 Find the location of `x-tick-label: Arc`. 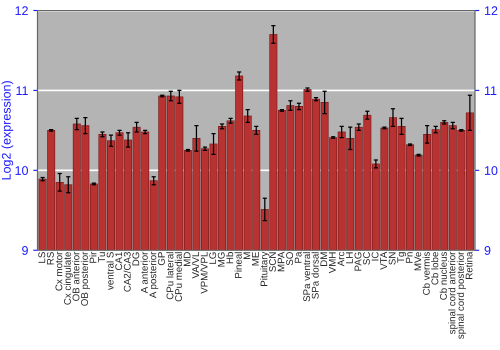

x-tick-label: Arc is located at coordinates (341, 259).